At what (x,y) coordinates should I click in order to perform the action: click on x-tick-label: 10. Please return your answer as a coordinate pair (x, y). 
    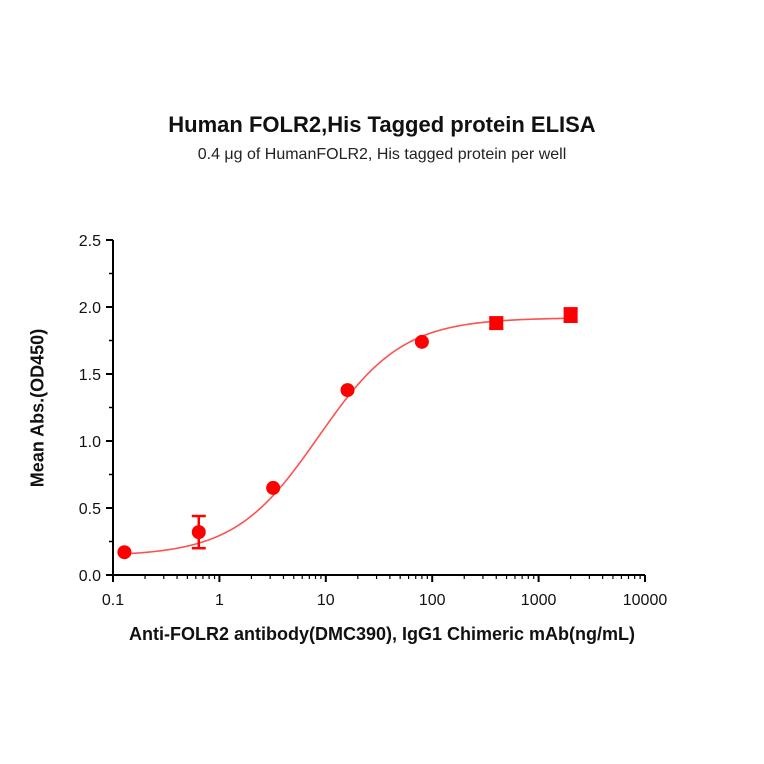
    Looking at the image, I should click on (326, 600).